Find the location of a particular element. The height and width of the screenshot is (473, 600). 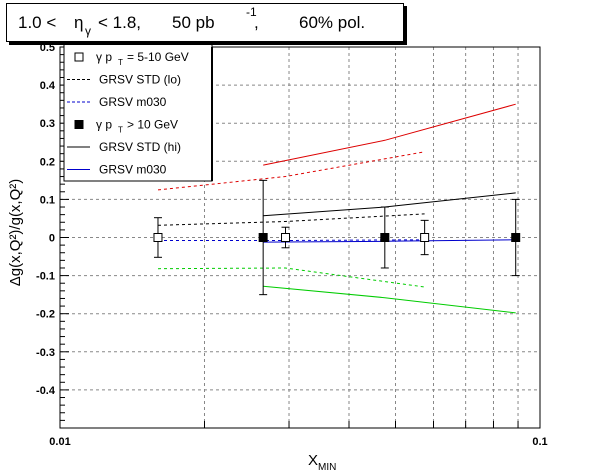

y-tick-label: 0.3 is located at coordinates (47, 124).